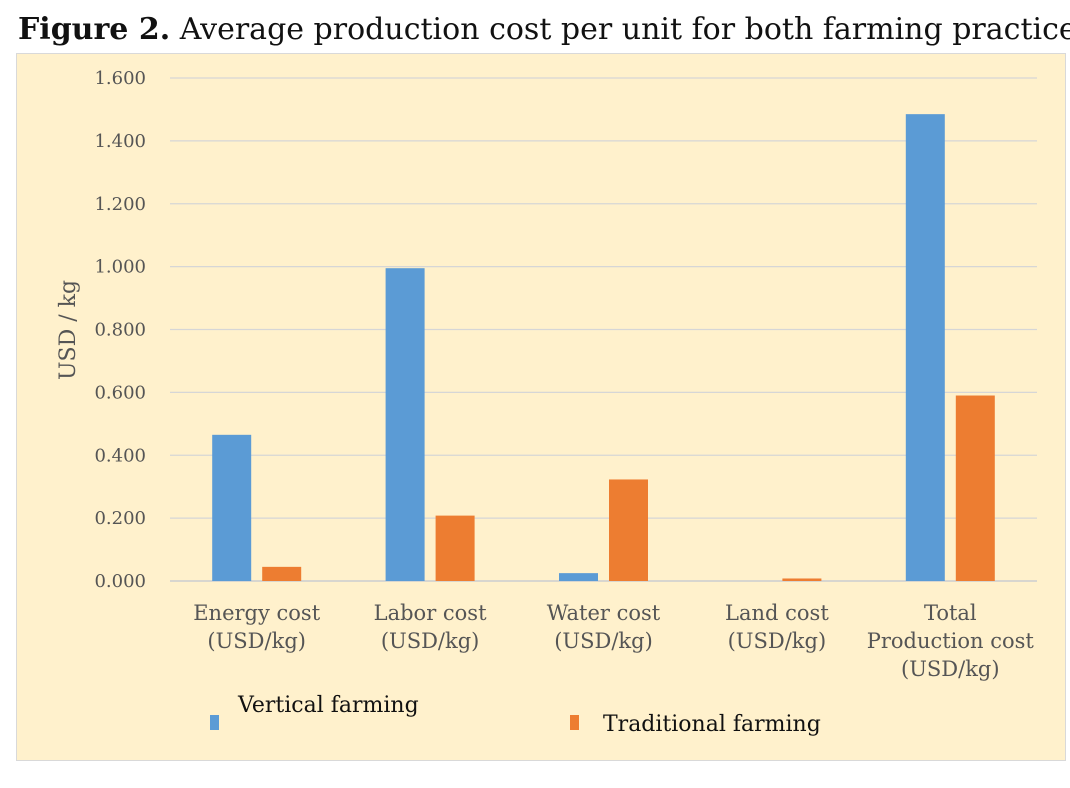 The height and width of the screenshot is (788, 1070). What do you see at coordinates (94, 29) in the screenshot?
I see `figure-label: Figure 2.` at bounding box center [94, 29].